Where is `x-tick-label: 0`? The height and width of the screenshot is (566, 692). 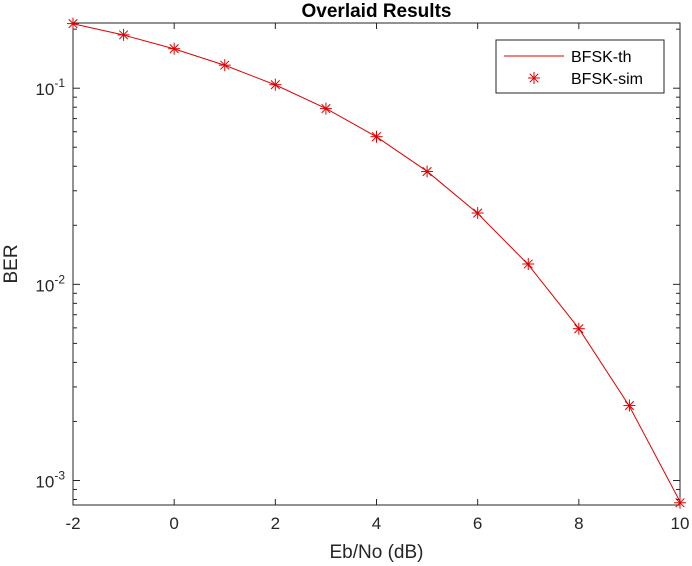
x-tick-label: 0 is located at coordinates (173, 523).